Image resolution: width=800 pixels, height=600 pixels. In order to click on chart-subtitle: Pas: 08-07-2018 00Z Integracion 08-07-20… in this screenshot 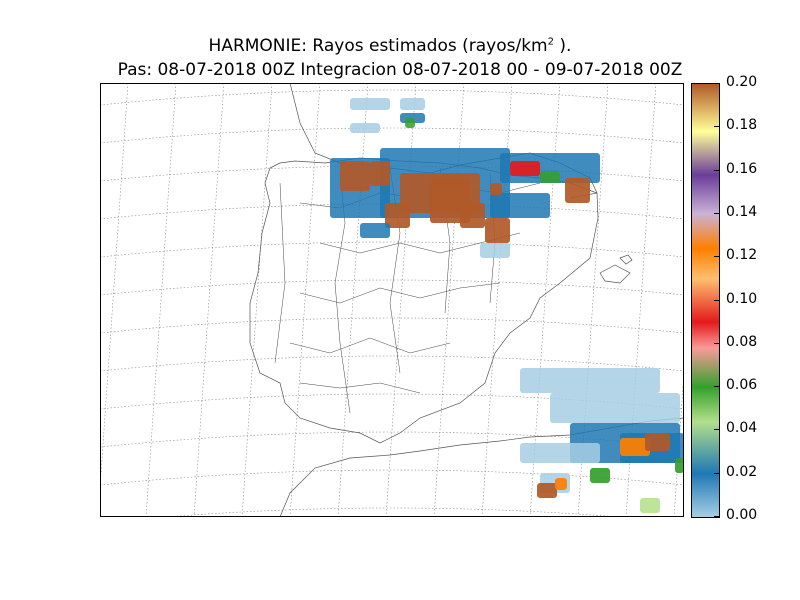, I will do `click(400, 70)`.